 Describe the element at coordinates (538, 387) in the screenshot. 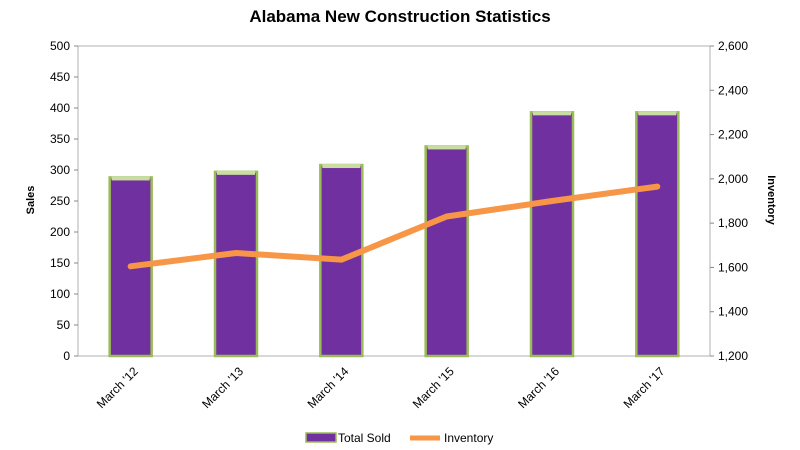

I see `x-tick-label: March '16` at that location.